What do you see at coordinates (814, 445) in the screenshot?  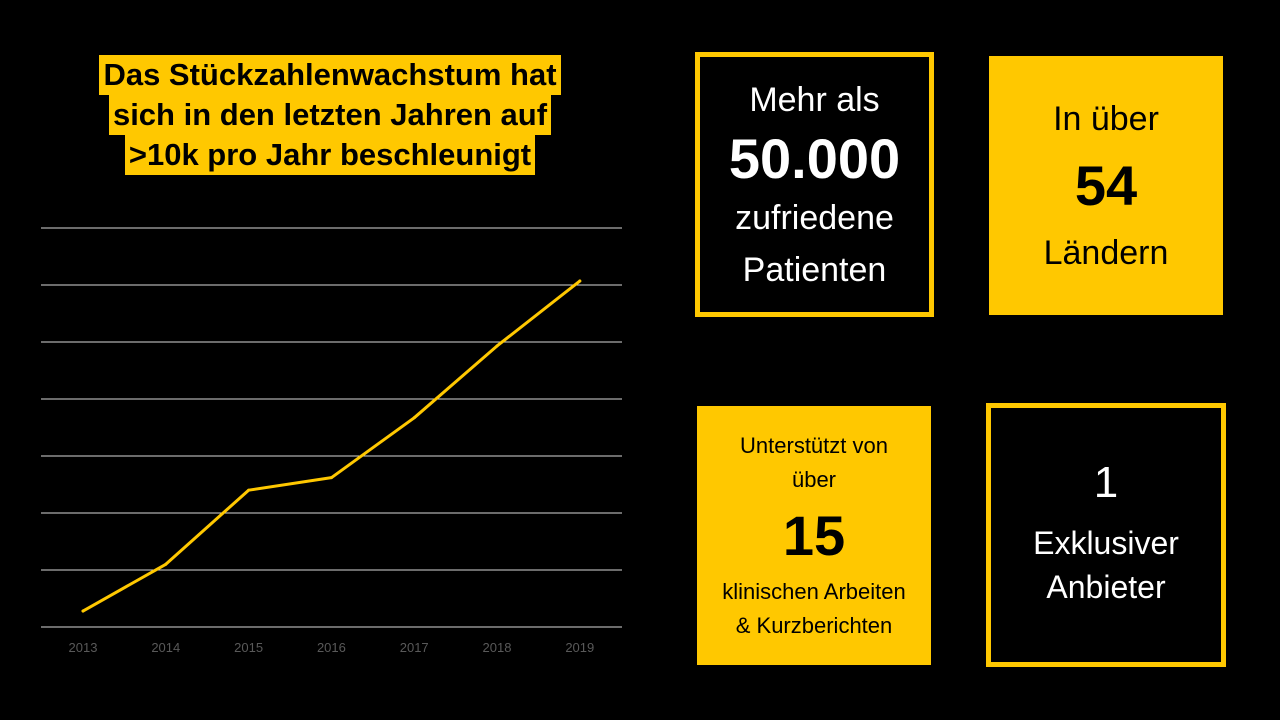 I see `studies-prefix-1: Unterstützt von` at bounding box center [814, 445].